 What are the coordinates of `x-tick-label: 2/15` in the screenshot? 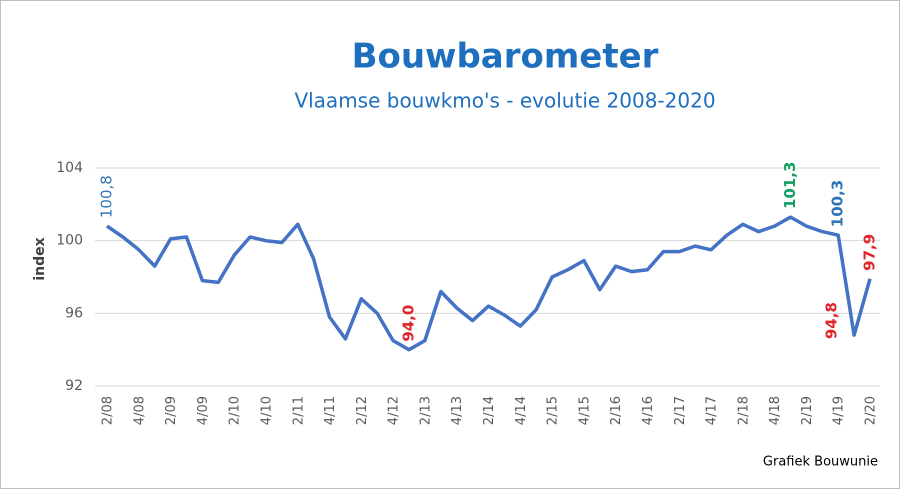 It's located at (553, 410).